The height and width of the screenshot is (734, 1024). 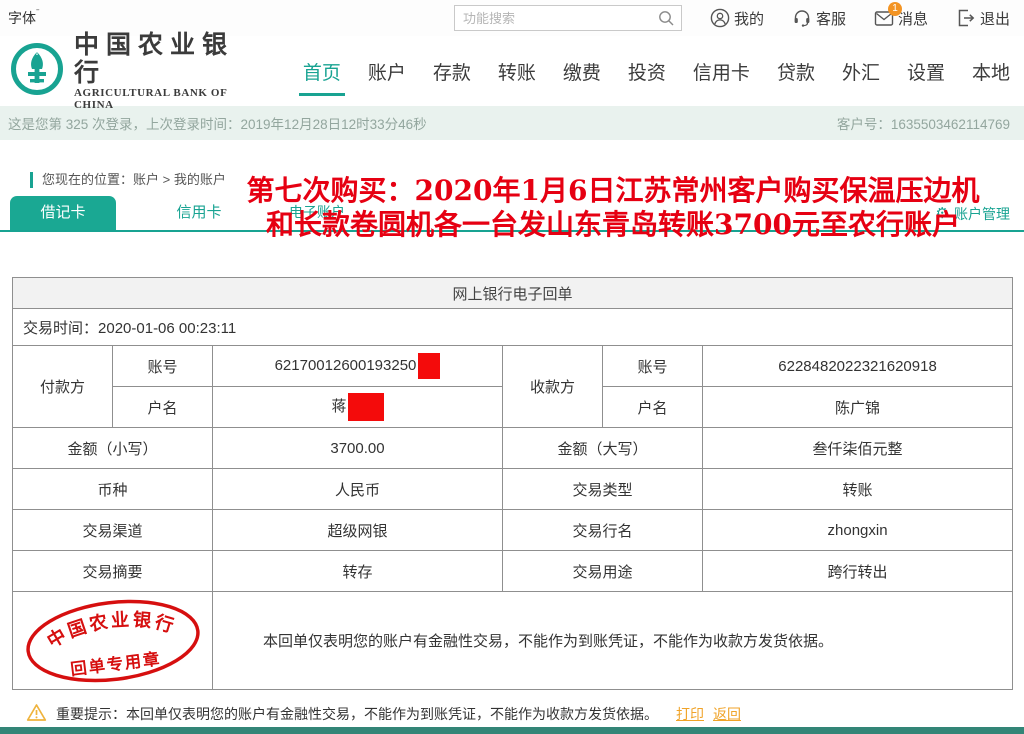 I want to click on message-label: 消息, so click(x=912, y=19).